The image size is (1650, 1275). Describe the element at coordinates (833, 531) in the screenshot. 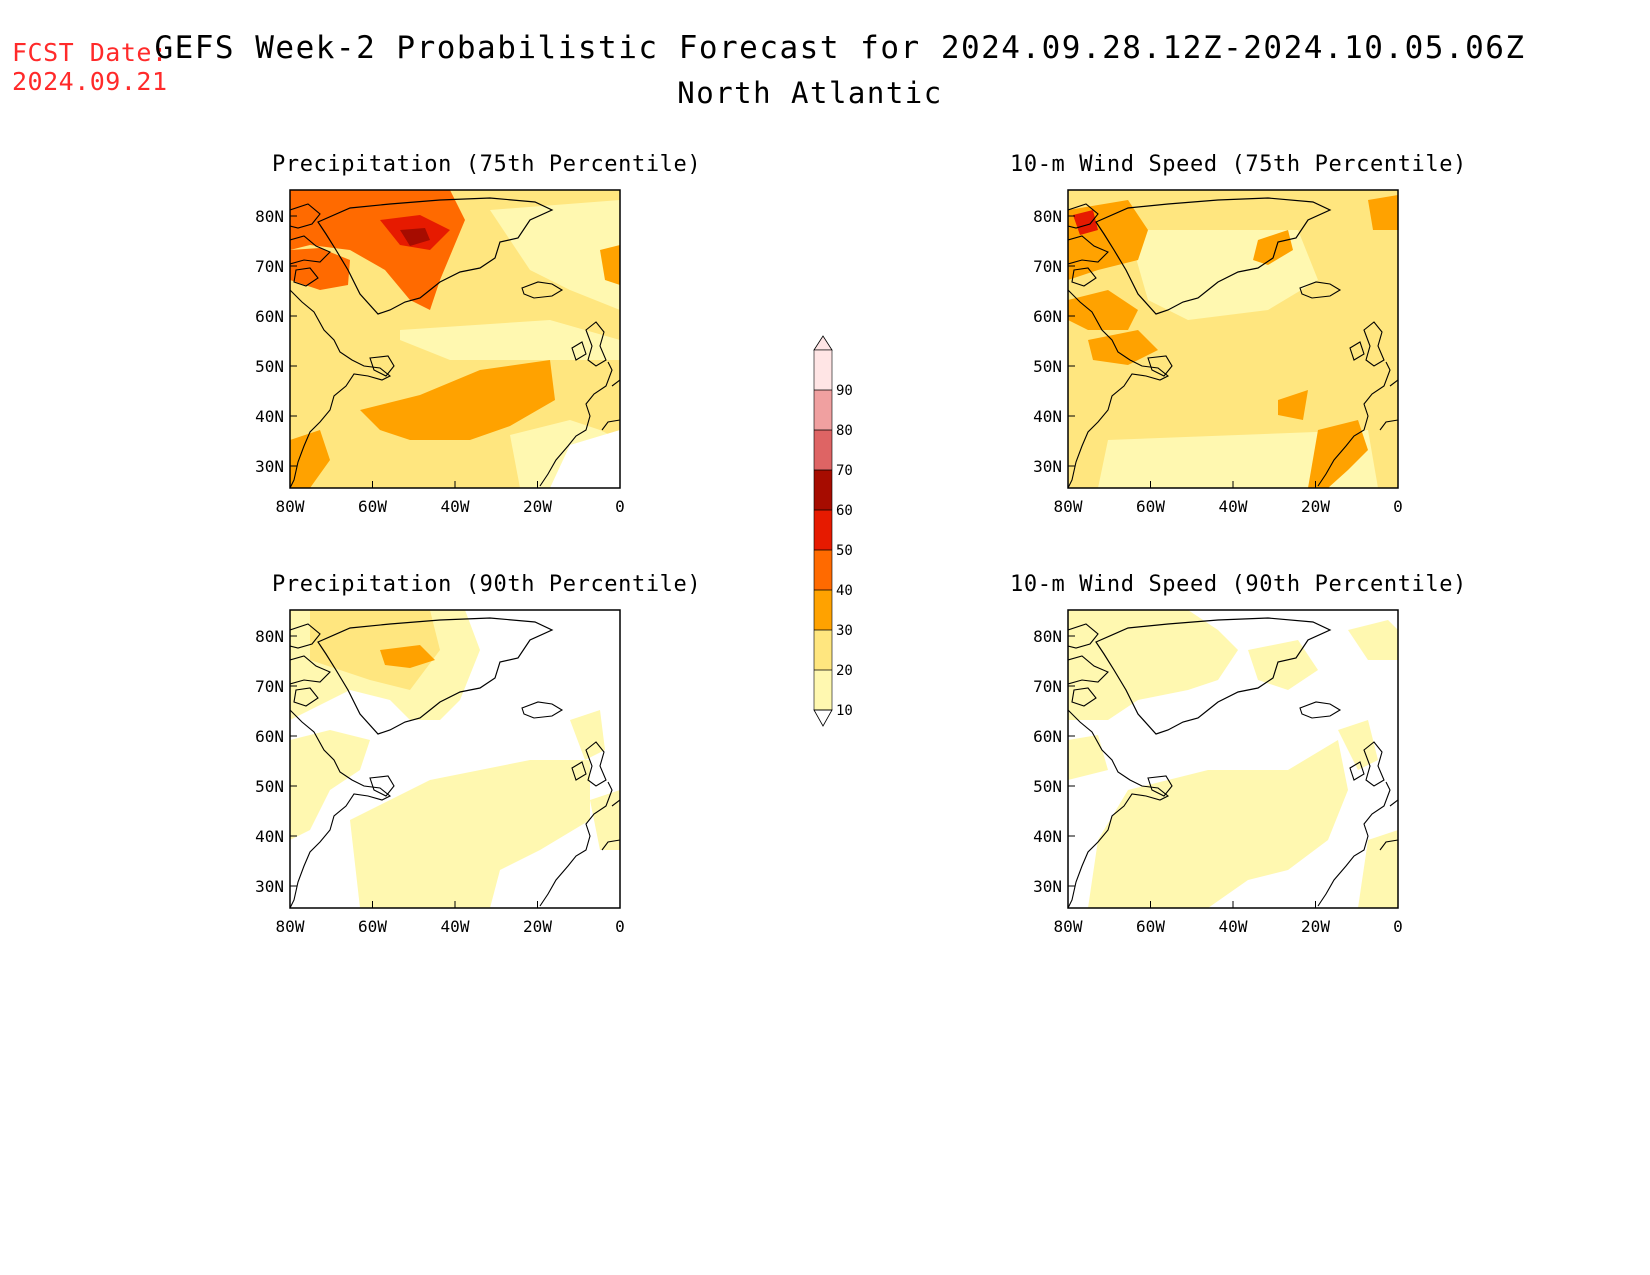

I see `colorbar: 10 20 30 40 50 60 70 80 90` at that location.